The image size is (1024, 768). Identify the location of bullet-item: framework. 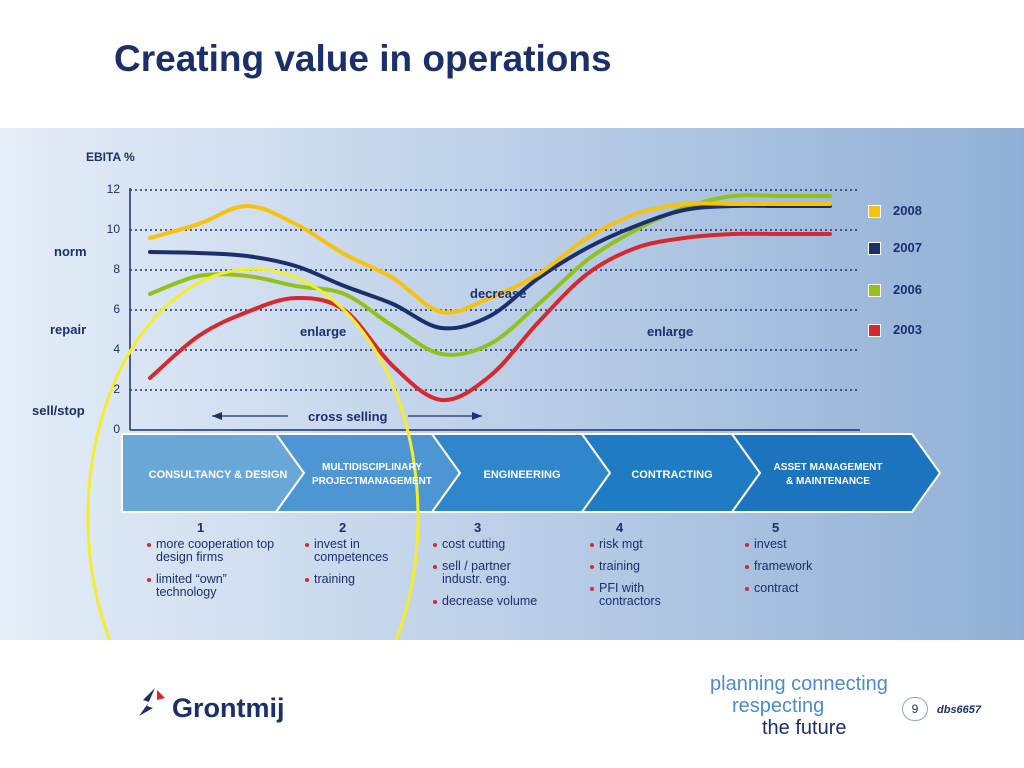
(798, 566).